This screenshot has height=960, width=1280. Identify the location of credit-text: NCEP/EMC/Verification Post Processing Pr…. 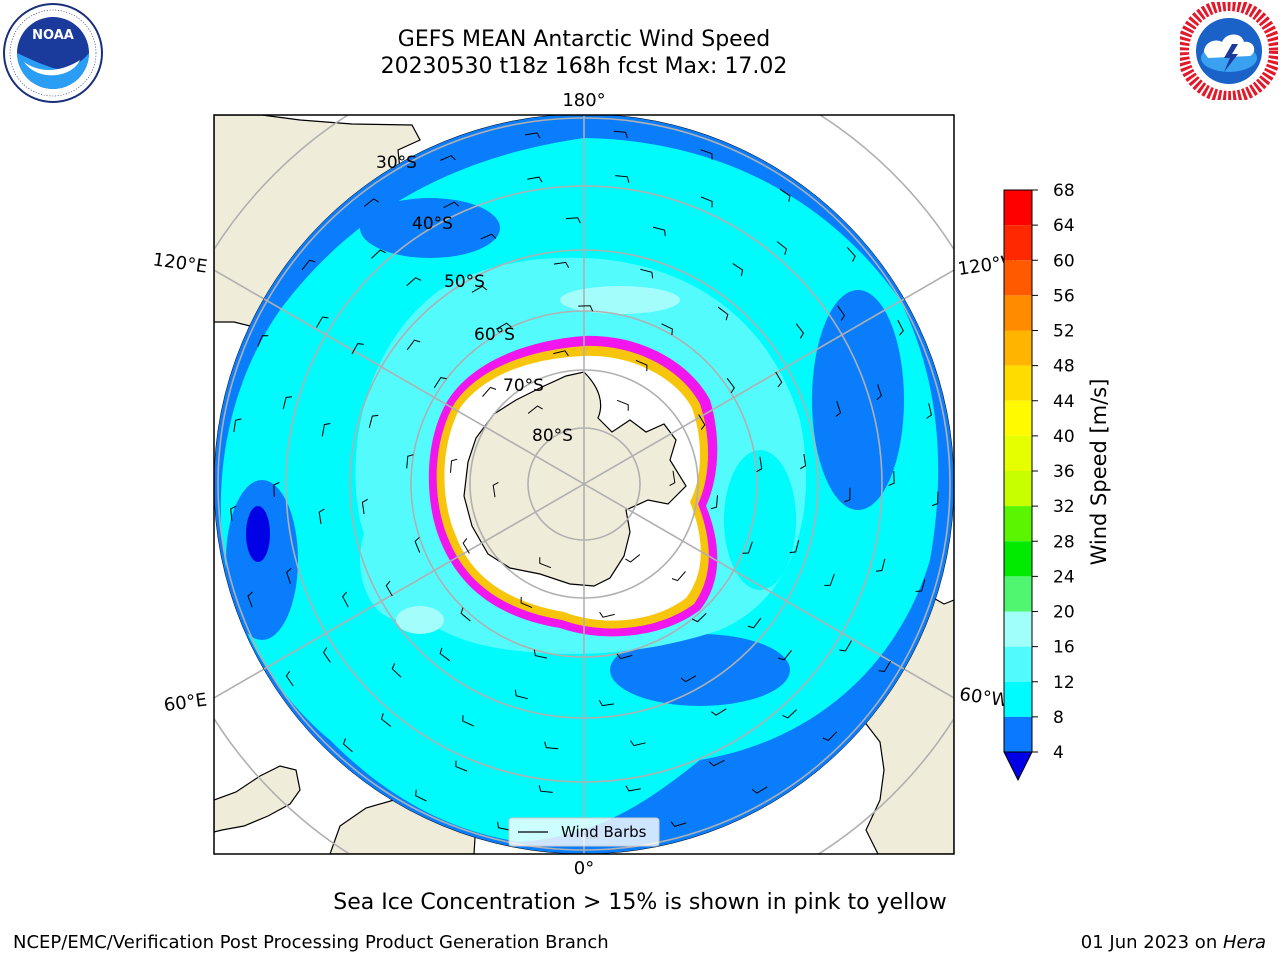
(311, 942).